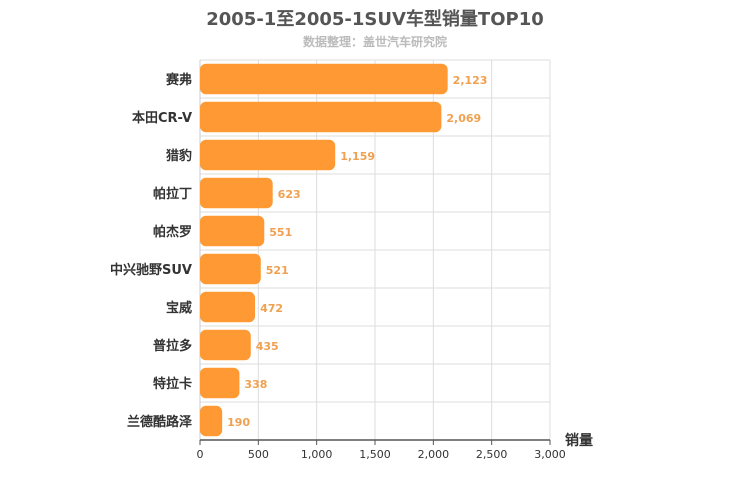 The width and height of the screenshot is (750, 500). Describe the element at coordinates (317, 454) in the screenshot. I see `x-tick-label: 1,000` at that location.